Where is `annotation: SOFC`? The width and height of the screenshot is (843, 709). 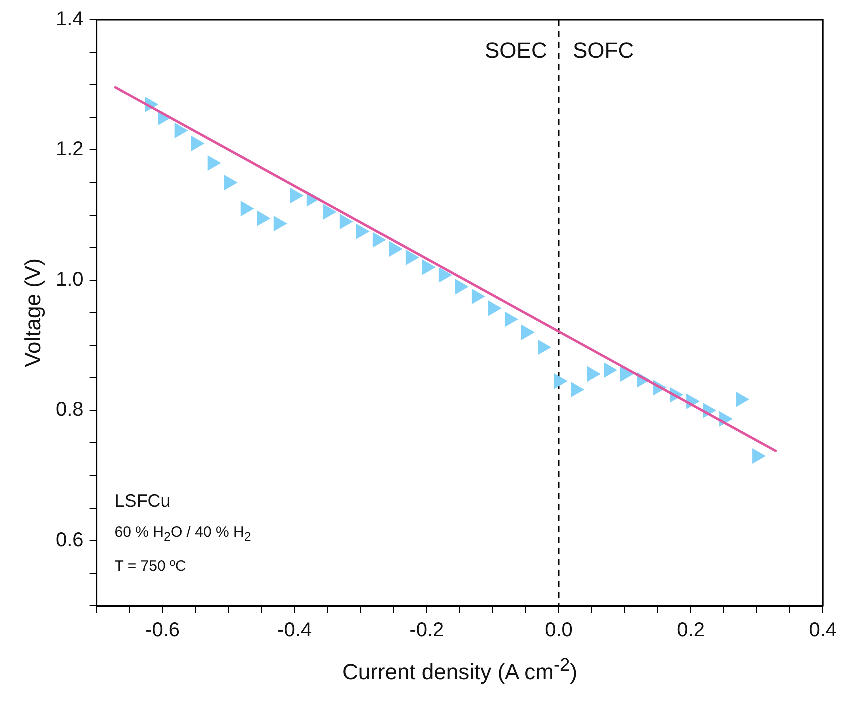 annotation: SOFC is located at coordinates (603, 51).